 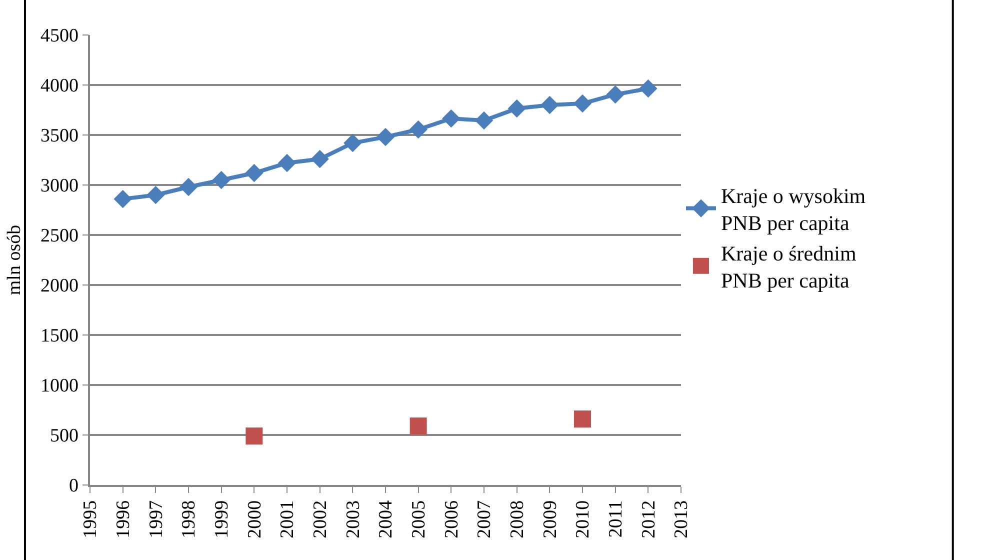 I want to click on y-tick-label: 4000, so click(x=59, y=86).